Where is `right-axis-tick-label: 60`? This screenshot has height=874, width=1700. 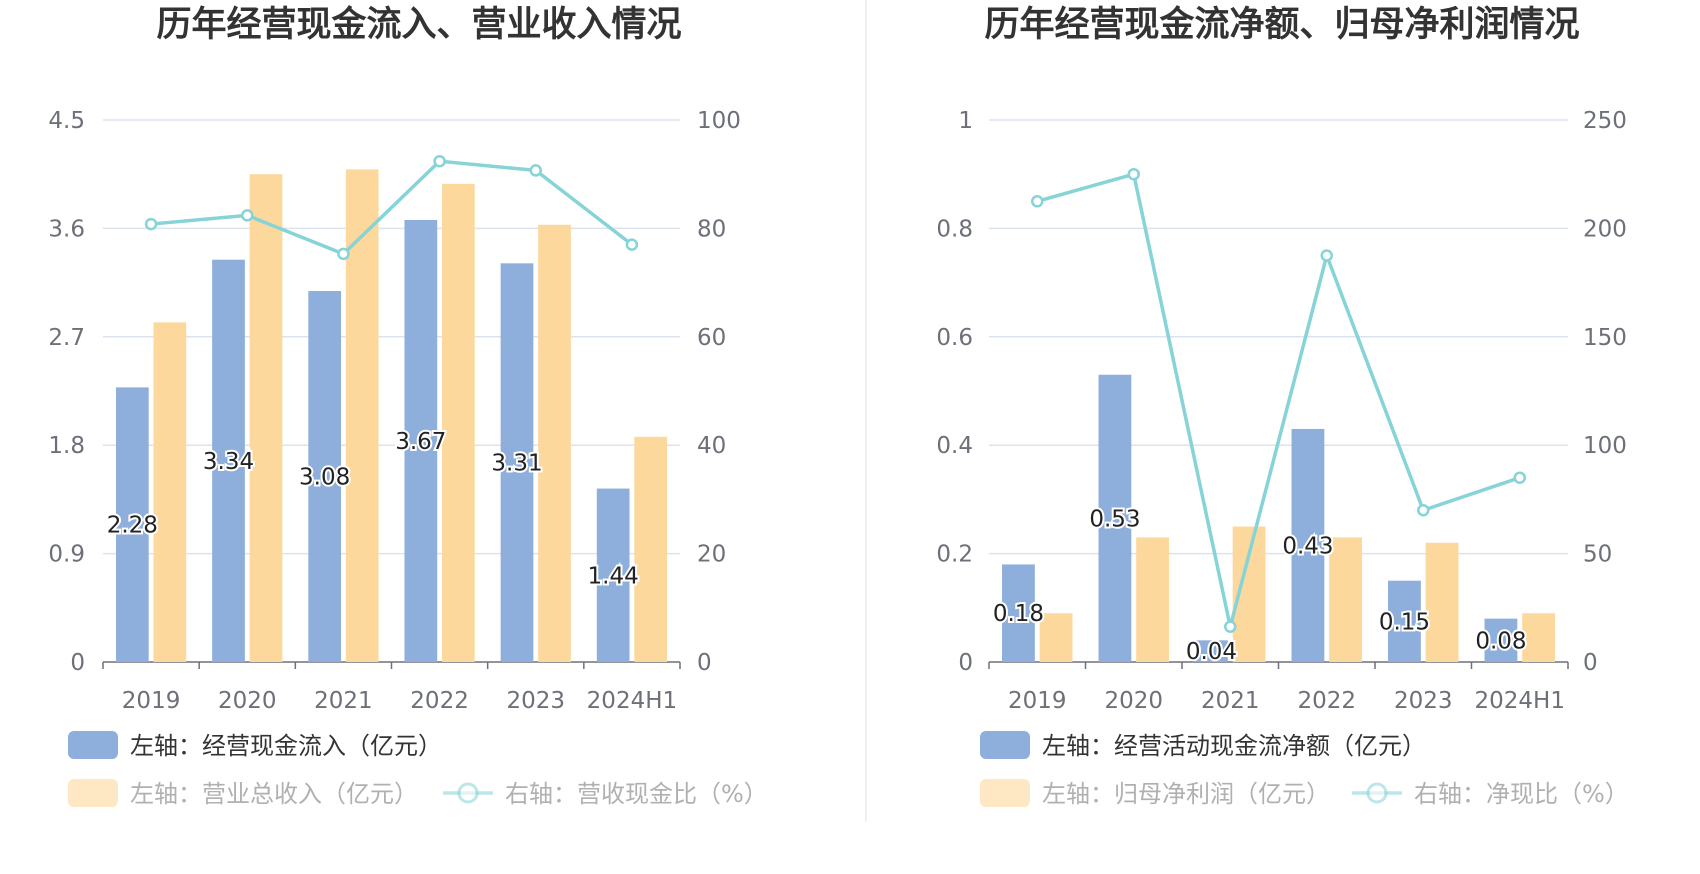
right-axis-tick-label: 60 is located at coordinates (711, 338).